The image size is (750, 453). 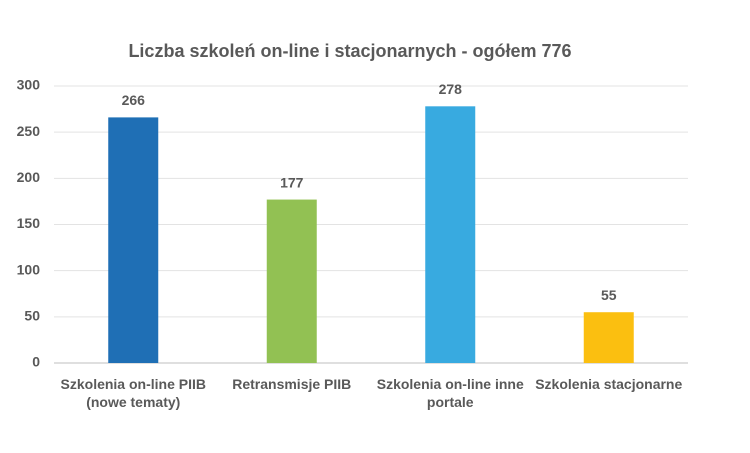 I want to click on x-tick-label: Szkolenia on-line inne portale, so click(x=450, y=393).